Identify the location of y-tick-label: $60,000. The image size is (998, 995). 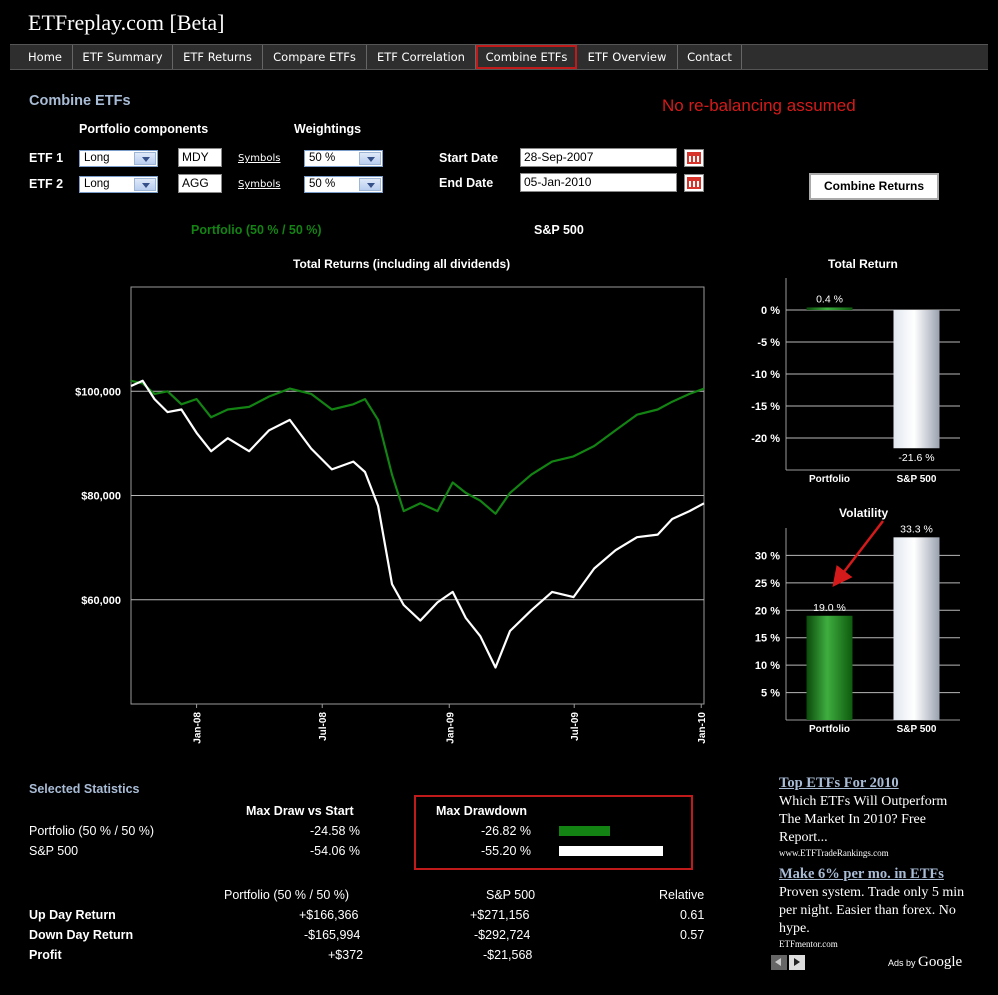
(101, 601).